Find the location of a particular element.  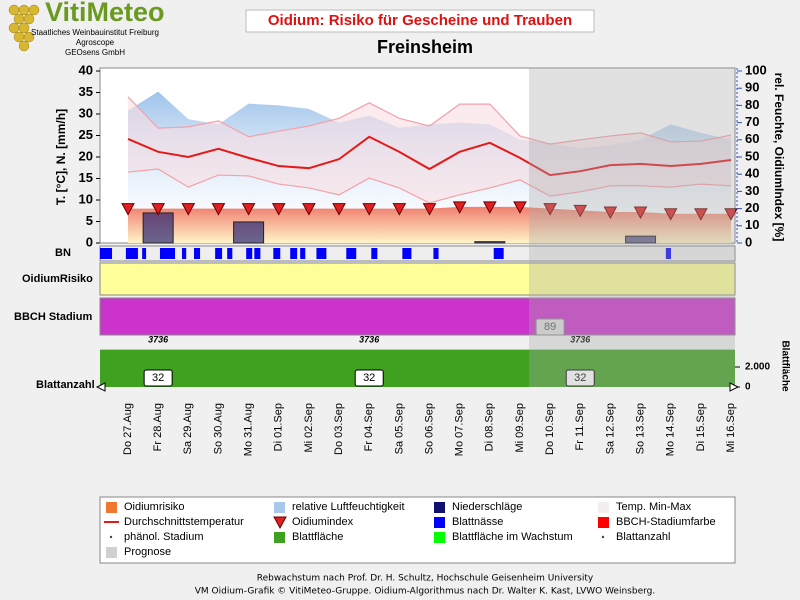

legend-label: Temp. Min-Max is located at coordinates (654, 507).